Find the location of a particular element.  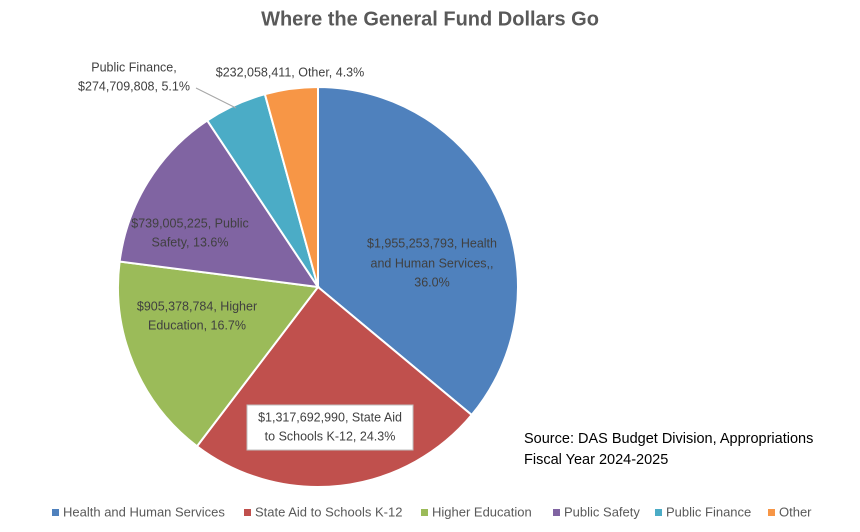

legend-label: Public Safety is located at coordinates (602, 511).